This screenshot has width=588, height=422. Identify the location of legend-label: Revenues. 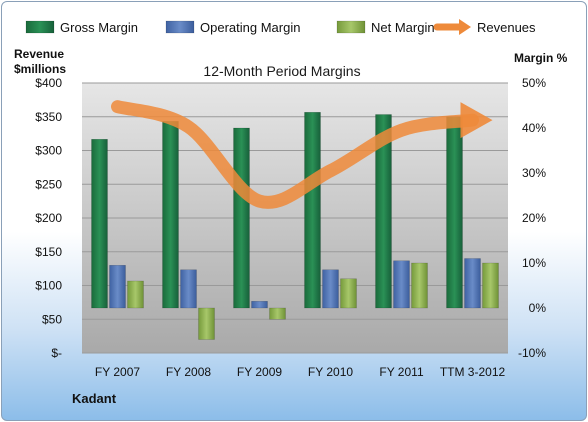
(506, 27).